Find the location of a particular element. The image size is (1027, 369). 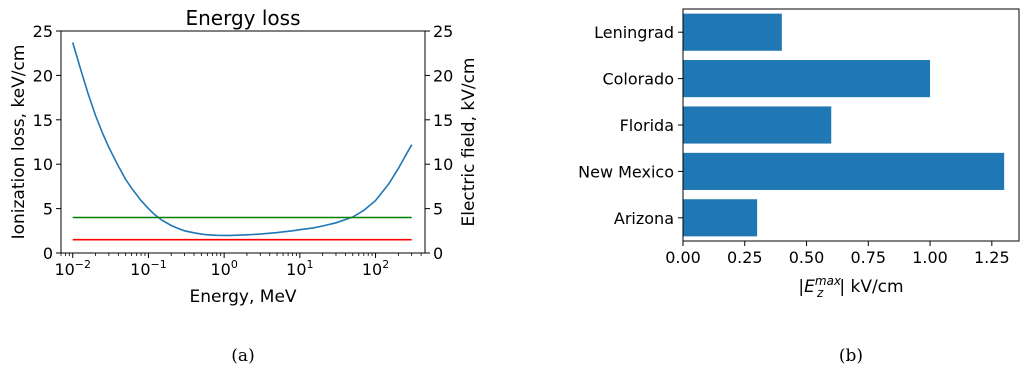

chart-b-xlabel-symbol: E is located at coordinates (809, 287).